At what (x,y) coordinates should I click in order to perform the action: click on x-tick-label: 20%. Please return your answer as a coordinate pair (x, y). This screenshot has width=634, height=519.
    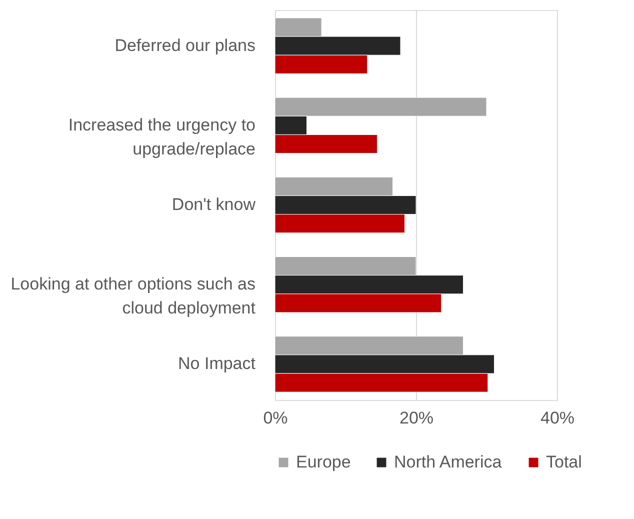
    Looking at the image, I should click on (416, 418).